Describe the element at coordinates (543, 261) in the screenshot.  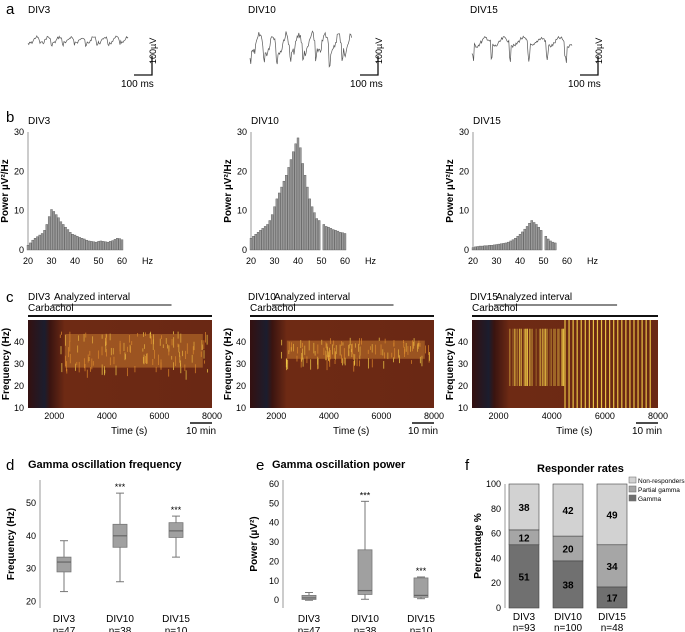
I see `x-tick-label: 50` at that location.